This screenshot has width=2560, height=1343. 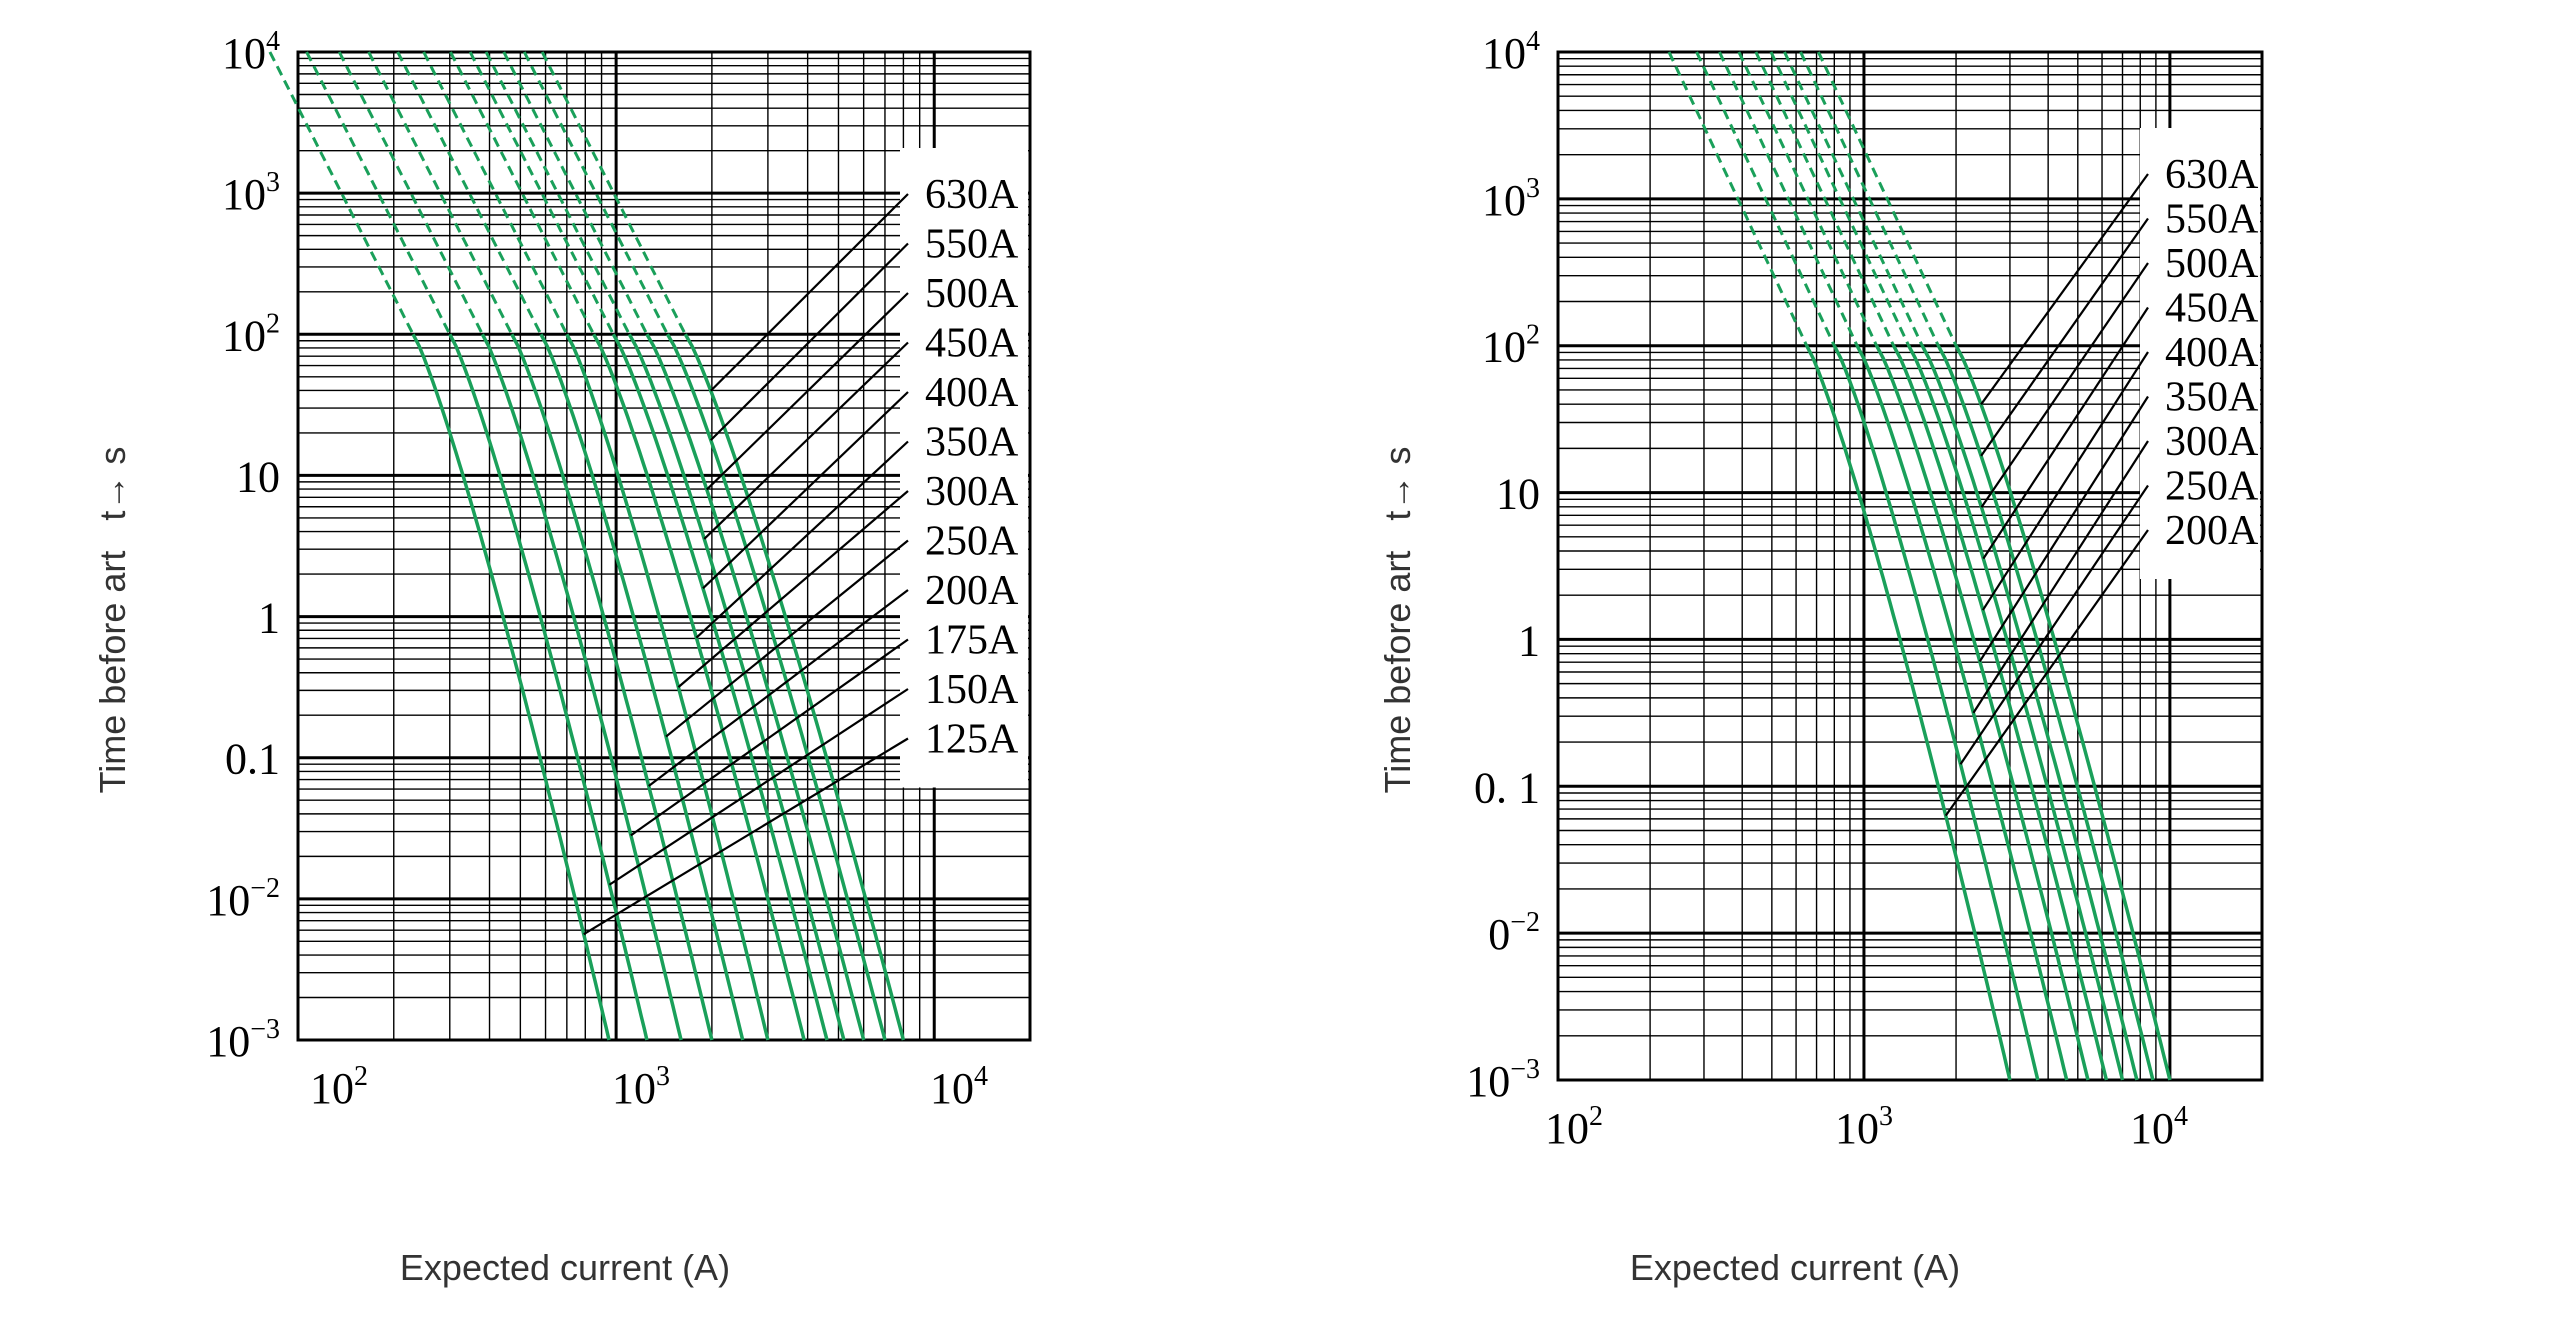 What do you see at coordinates (410, 193) in the screenshot?
I see `curve-175A-dashed` at bounding box center [410, 193].